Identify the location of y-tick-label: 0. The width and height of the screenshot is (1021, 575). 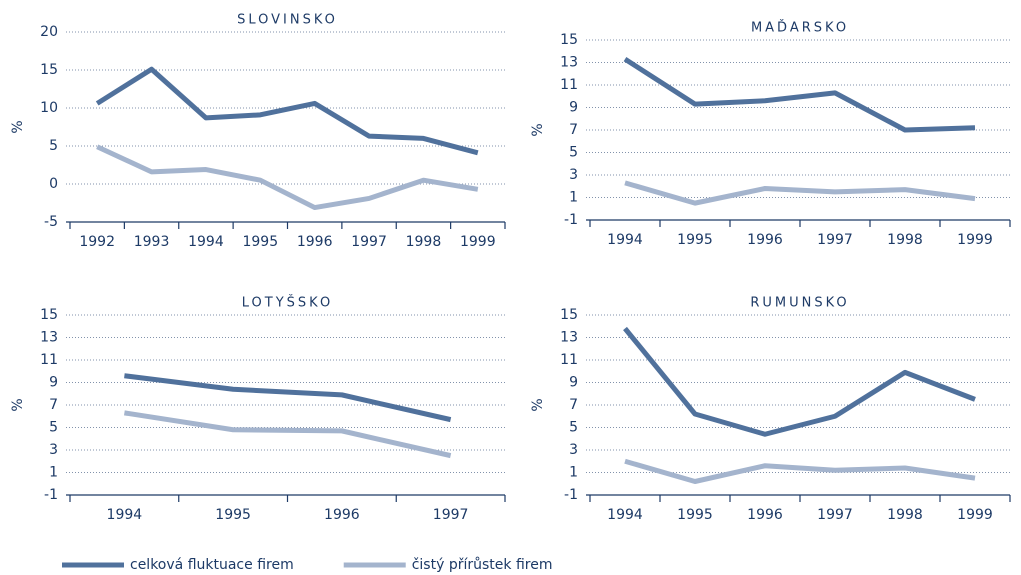
(53, 184).